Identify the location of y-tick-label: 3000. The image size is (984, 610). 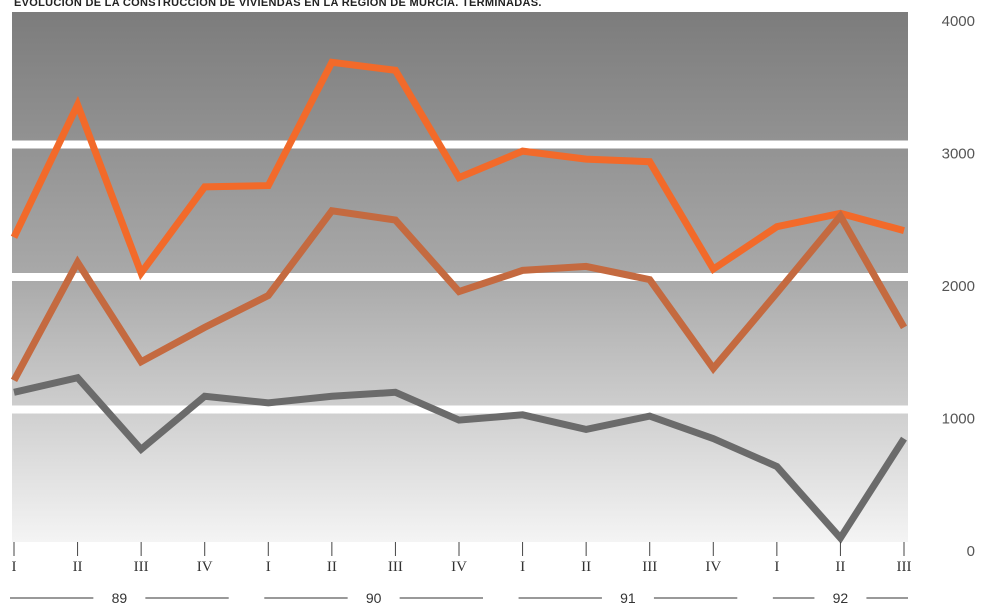
(958, 154).